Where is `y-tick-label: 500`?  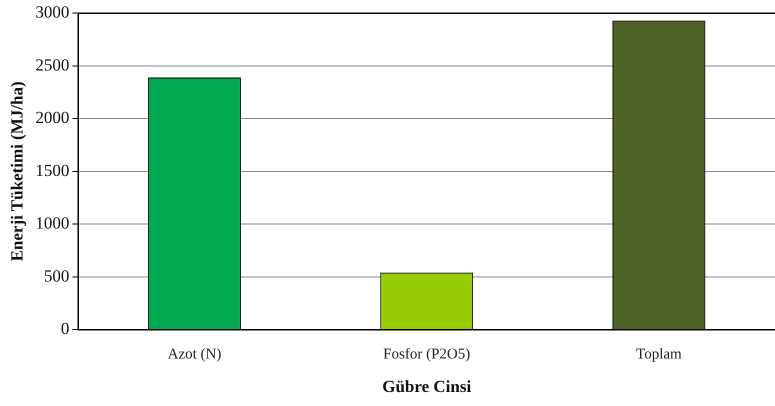 y-tick-label: 500 is located at coordinates (57, 276).